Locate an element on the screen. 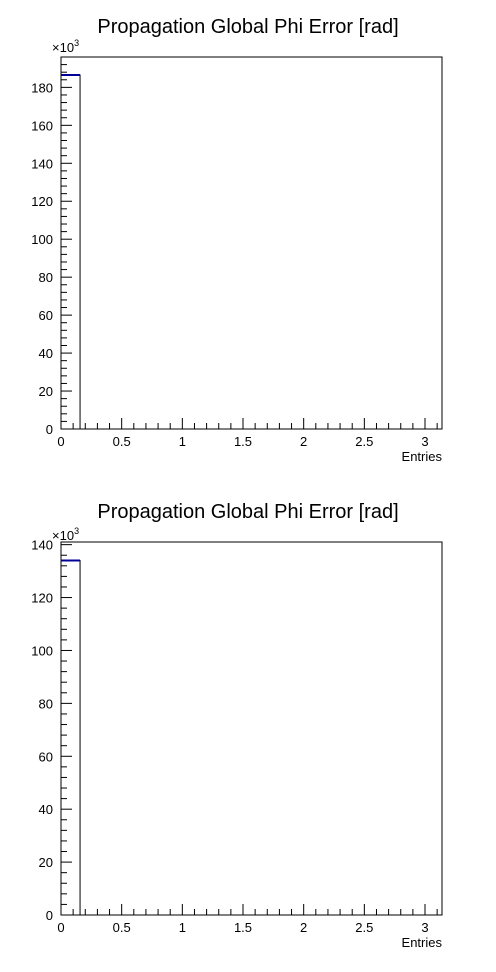  y-tick-label: 180 is located at coordinates (42, 87).